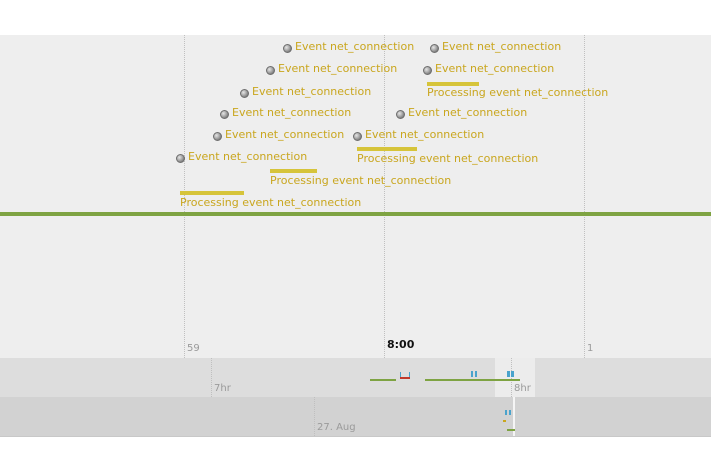 The width and height of the screenshot is (711, 462). Describe the element at coordinates (211, 377) in the screenshot. I see `overview-gridline-7hr` at that location.